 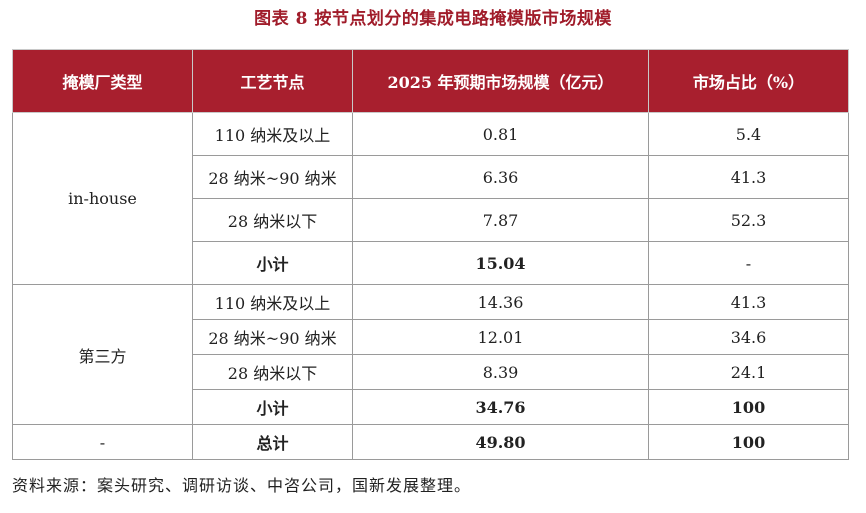 I want to click on table-row: 28 纳米~90 纳米 12.01 34.6, so click(x=431, y=337).